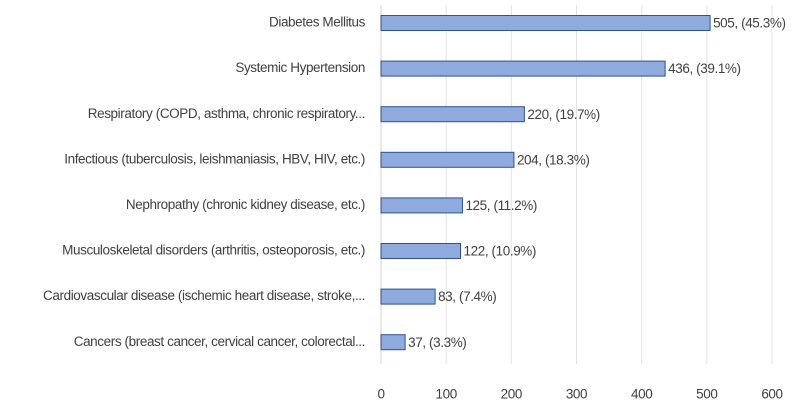 This screenshot has height=405, width=798. Describe the element at coordinates (446, 394) in the screenshot. I see `x-tick-label: 100` at that location.